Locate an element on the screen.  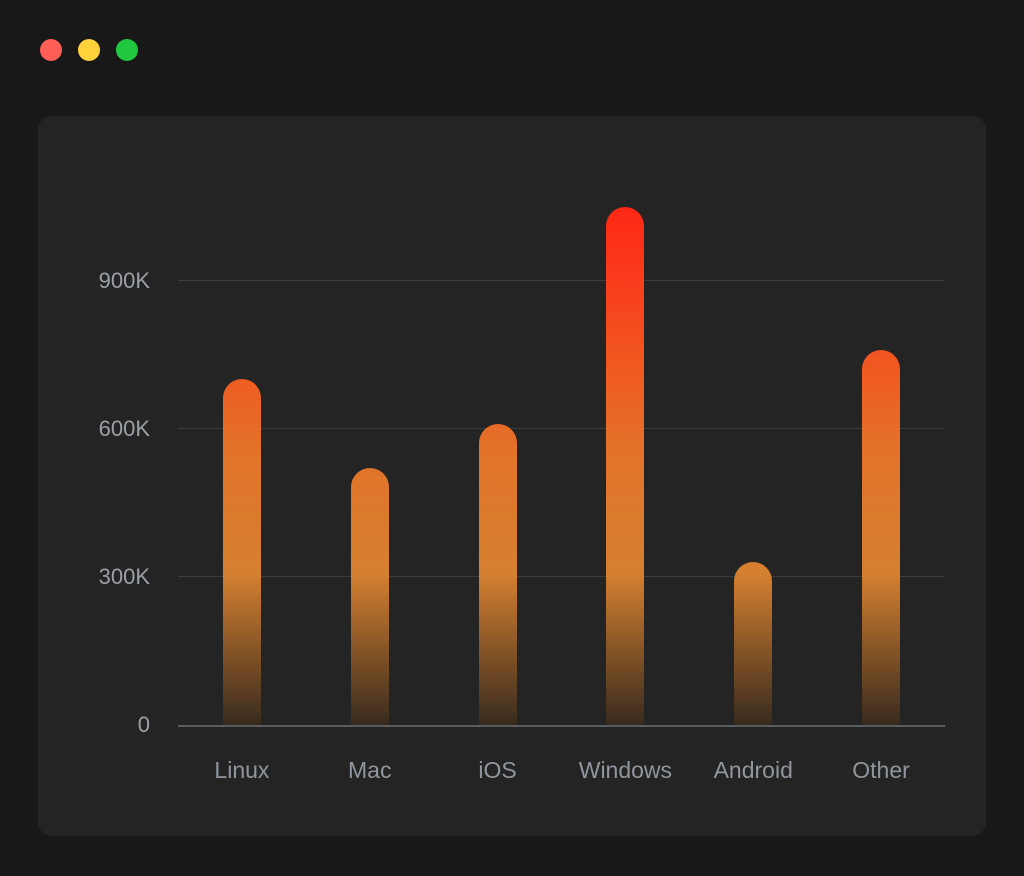
window-titlebar is located at coordinates (89, 50).